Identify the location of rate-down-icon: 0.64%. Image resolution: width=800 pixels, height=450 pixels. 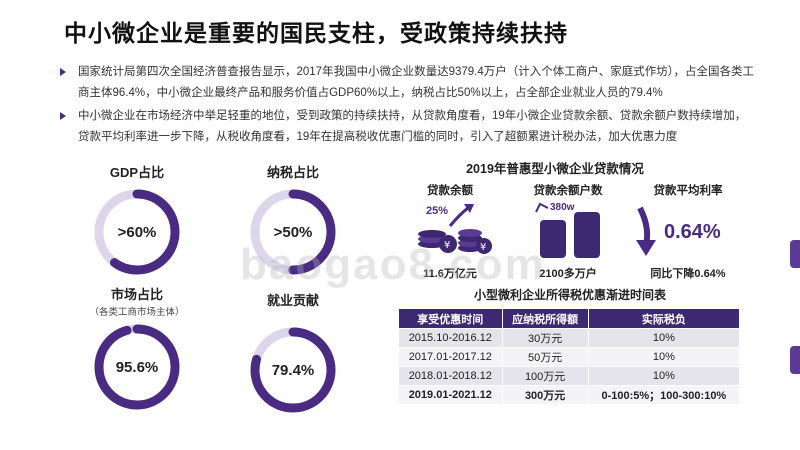
(678, 231).